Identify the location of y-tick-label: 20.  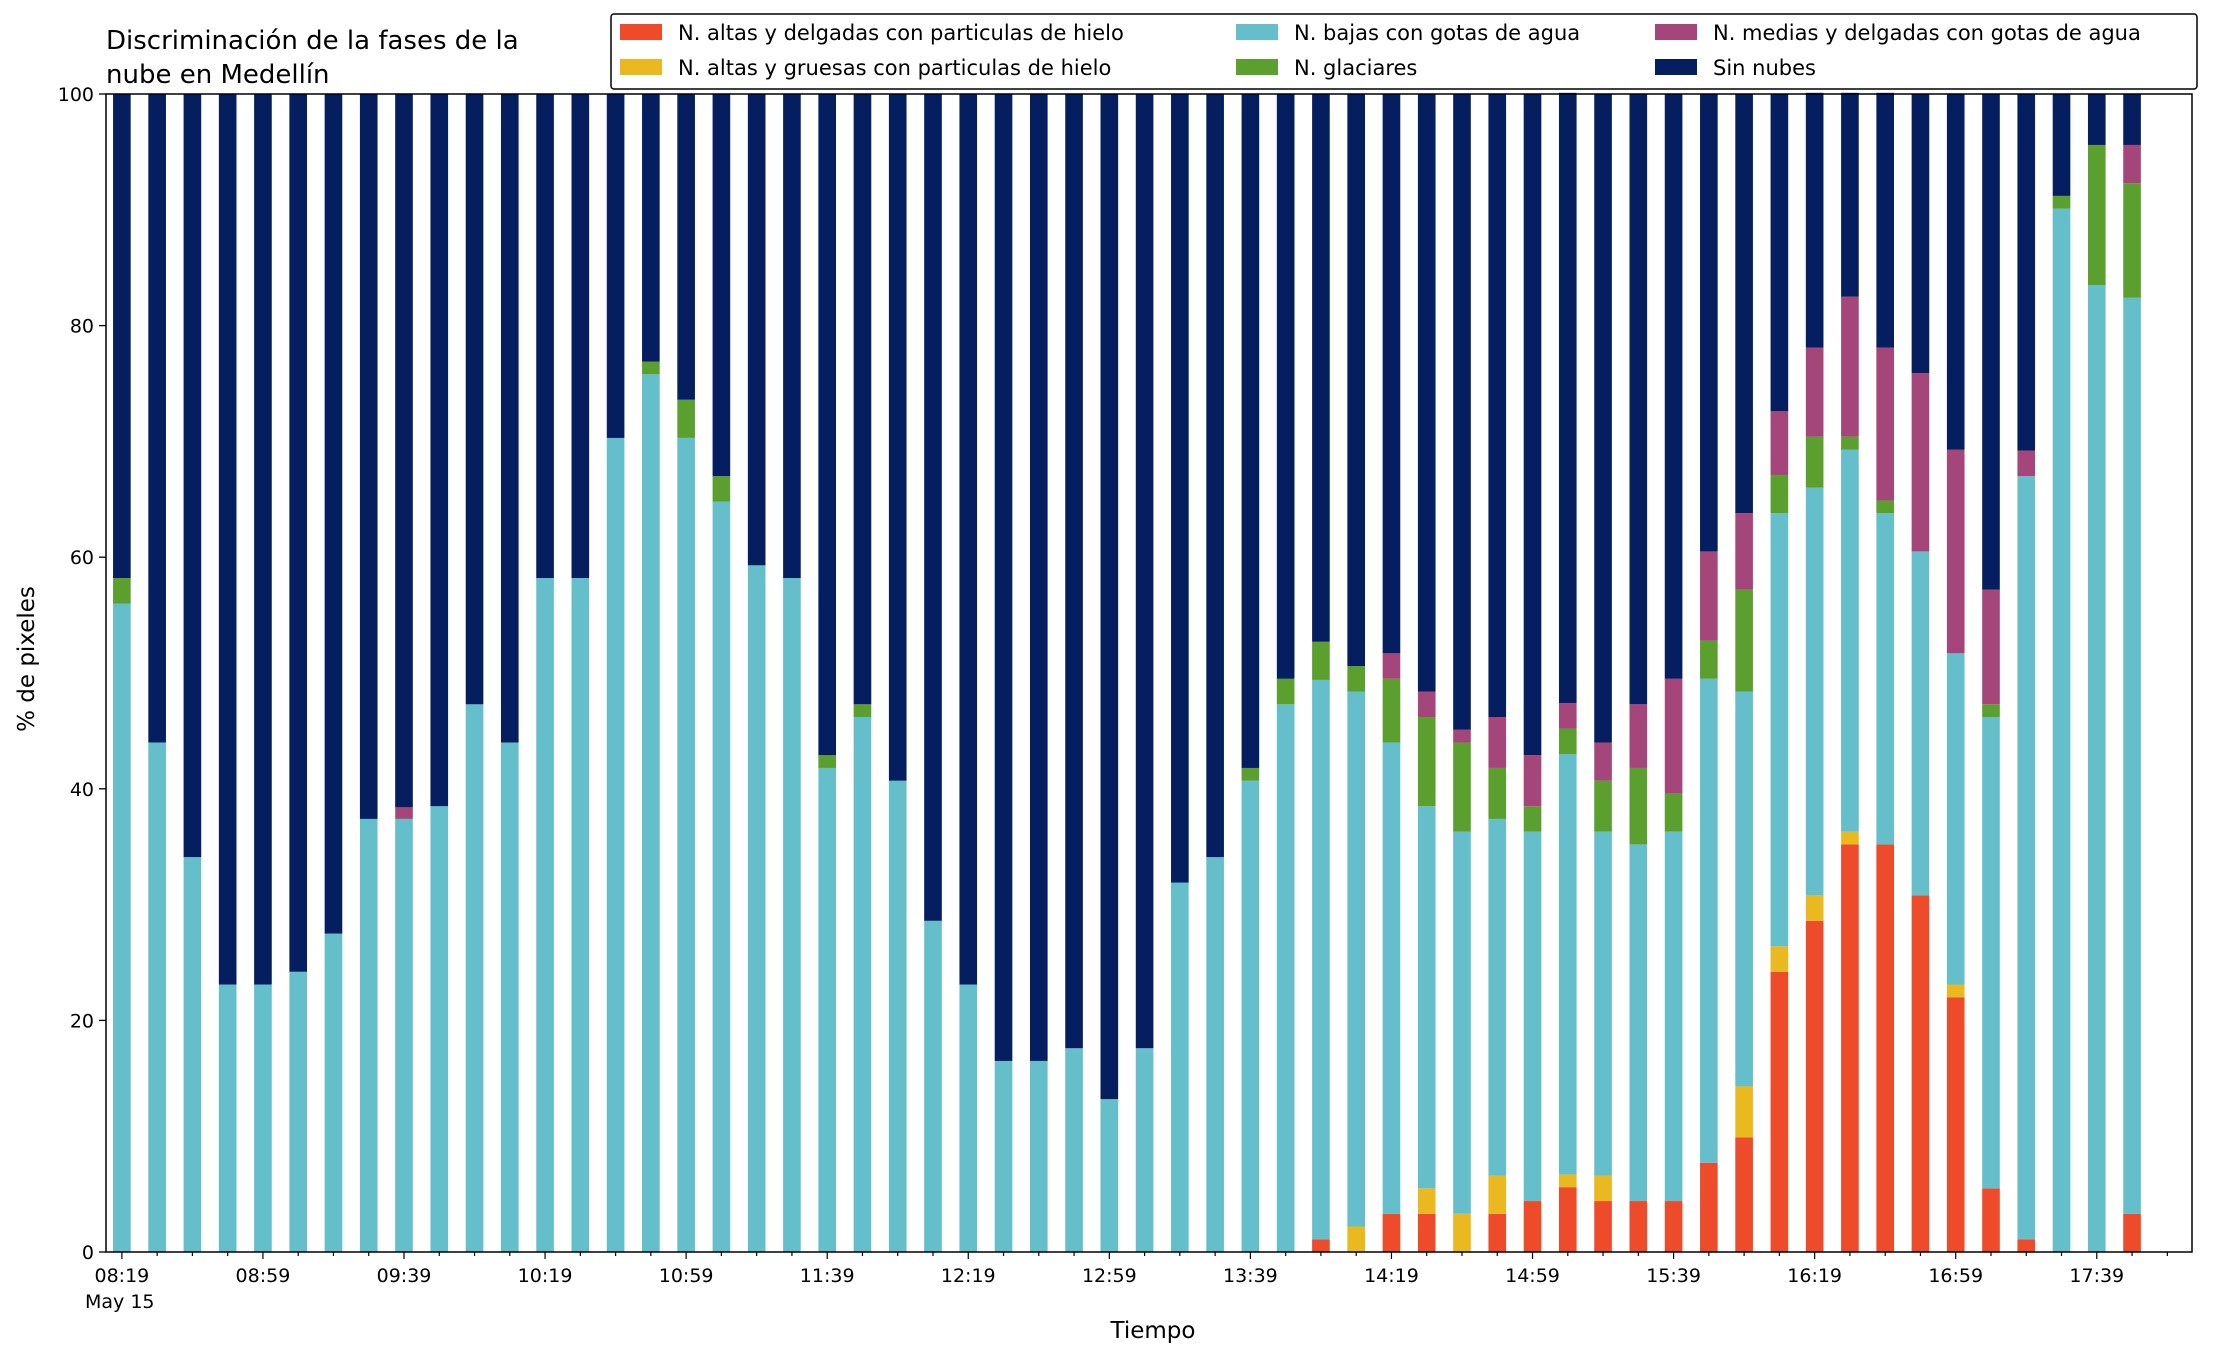
(82, 1021).